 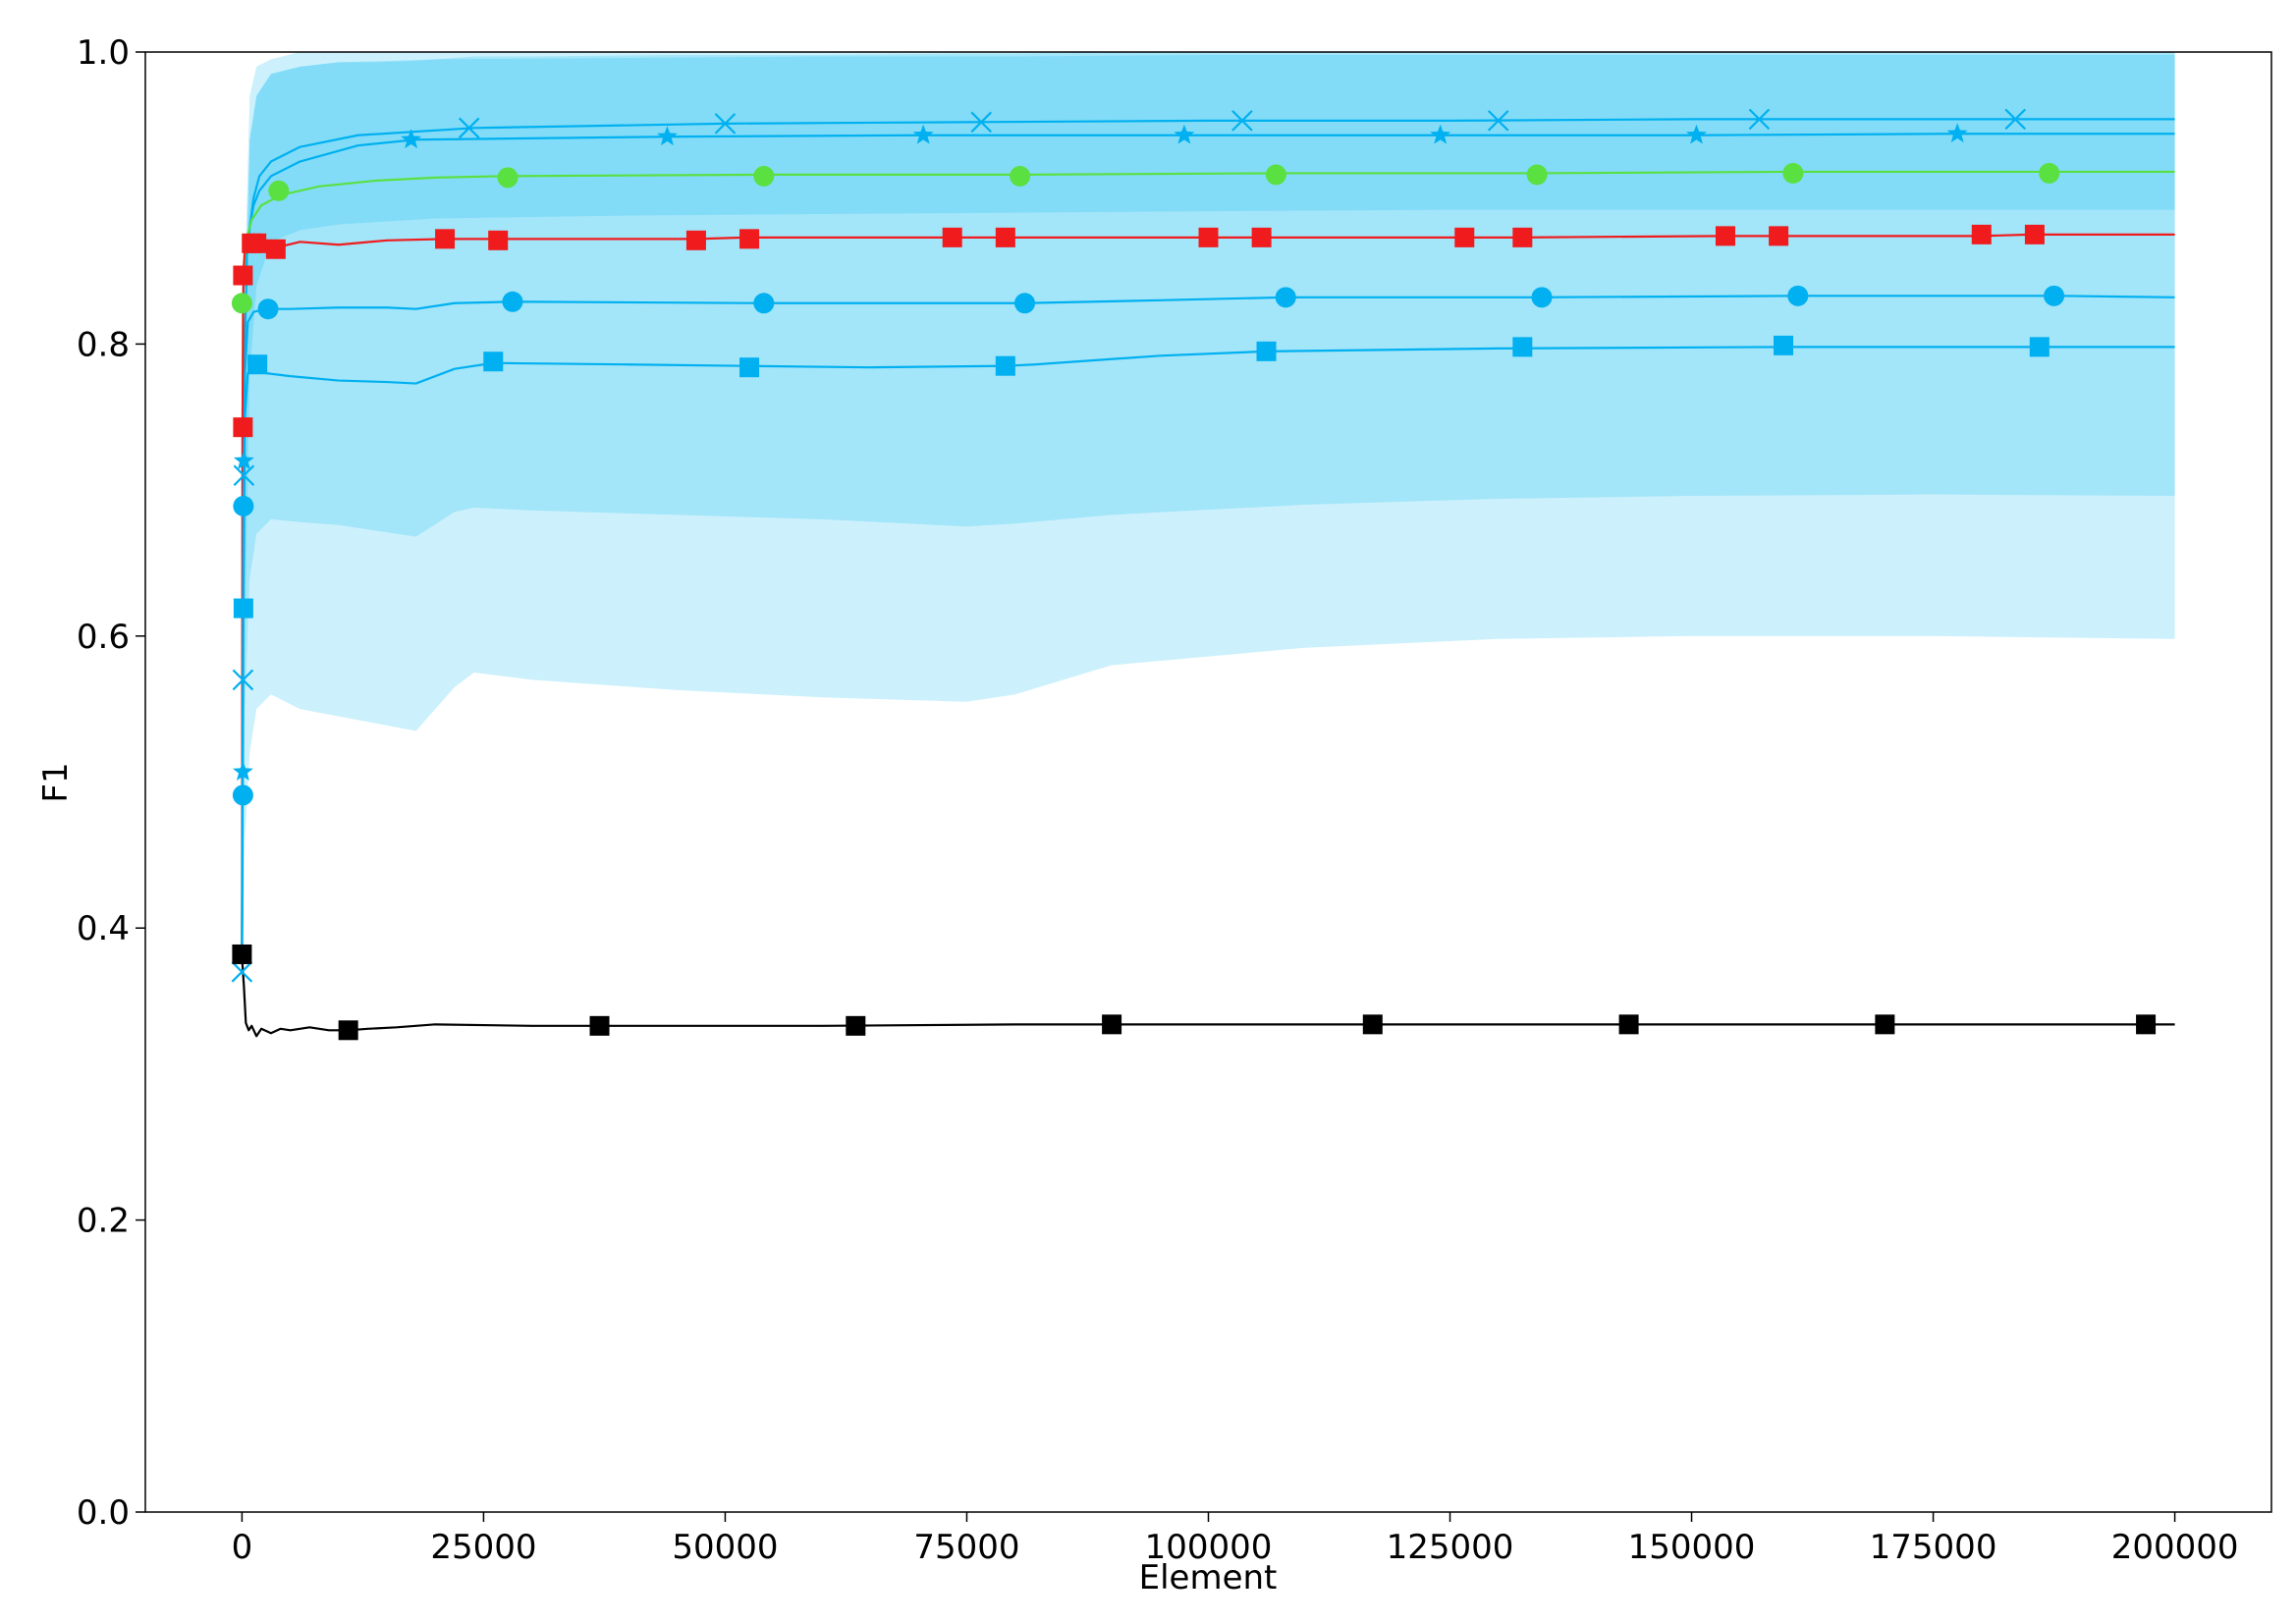 I want to click on x-tick-label: 175000, so click(x=1933, y=1547).